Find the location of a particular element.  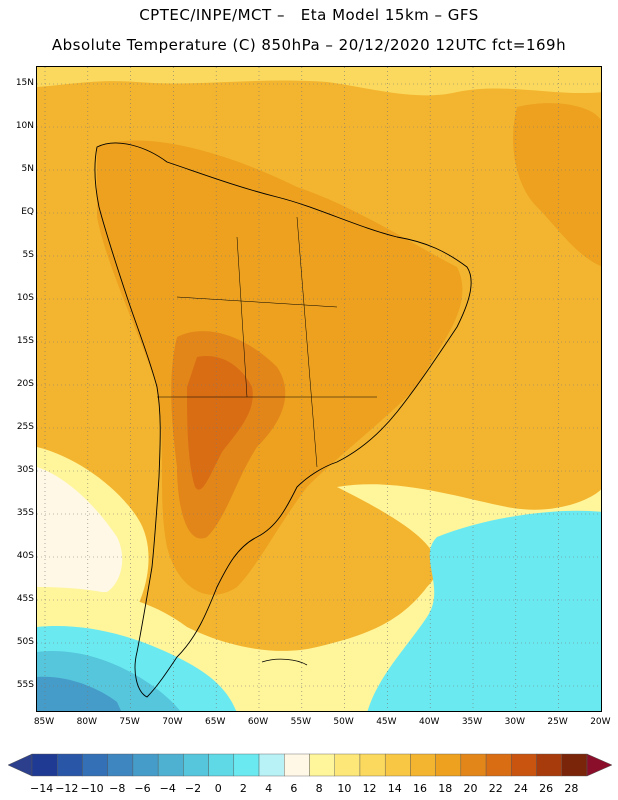

map-title-line-1: CPTEC/INPE/MCT – Eta Model 15km – GFS is located at coordinates (309, 15).